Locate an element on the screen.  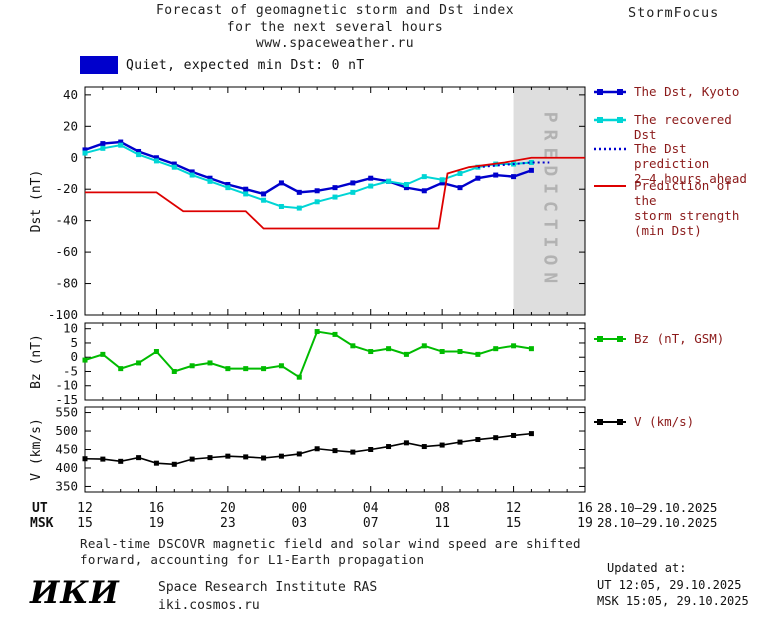
legend-item-dst-prediction: The Dst prediction 2–4 hours ahead is located at coordinates (676, 163).